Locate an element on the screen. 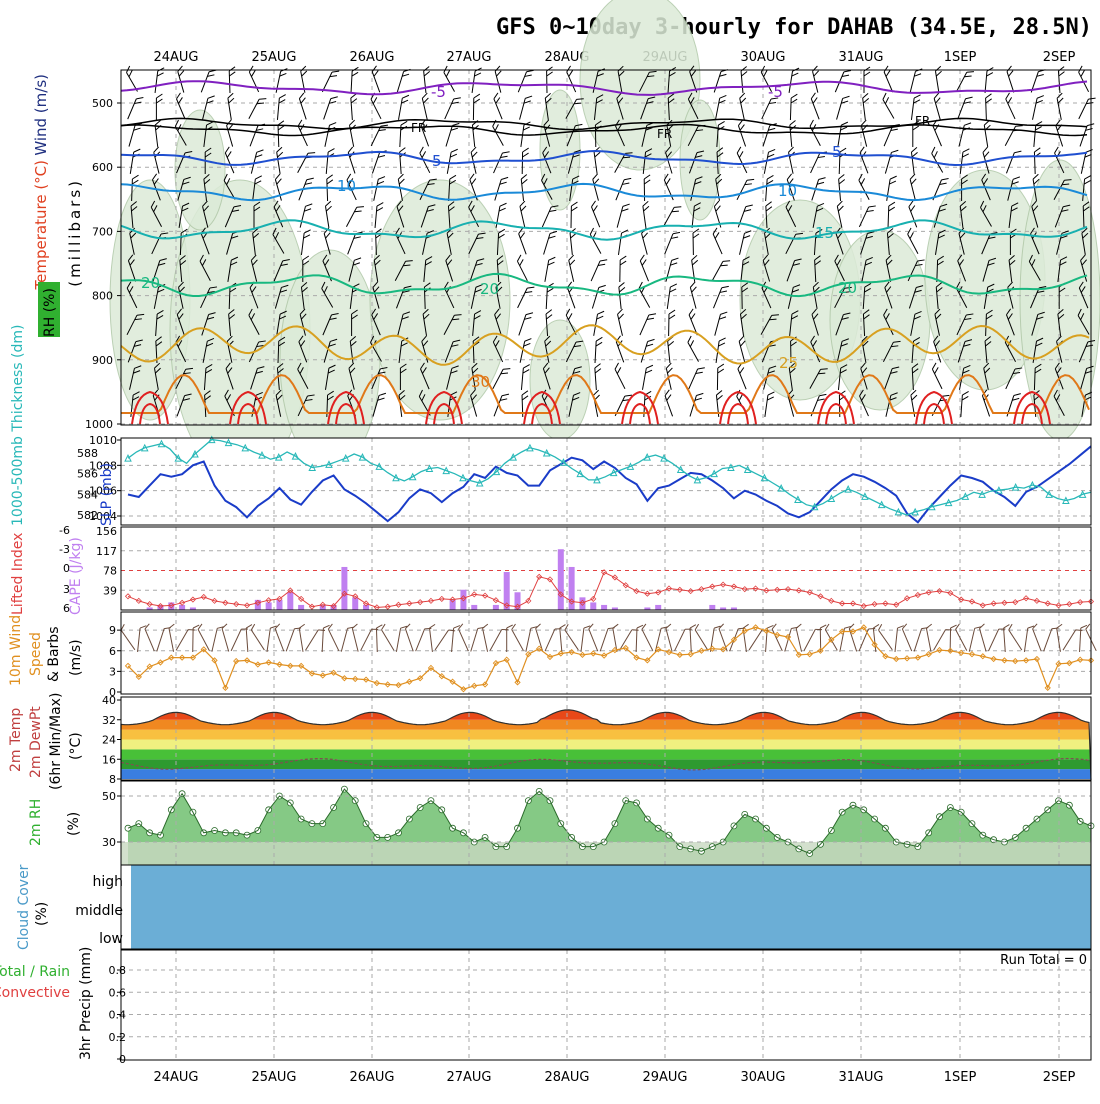 The height and width of the screenshot is (1104, 1100). tick-label: 78 is located at coordinates (110, 571).